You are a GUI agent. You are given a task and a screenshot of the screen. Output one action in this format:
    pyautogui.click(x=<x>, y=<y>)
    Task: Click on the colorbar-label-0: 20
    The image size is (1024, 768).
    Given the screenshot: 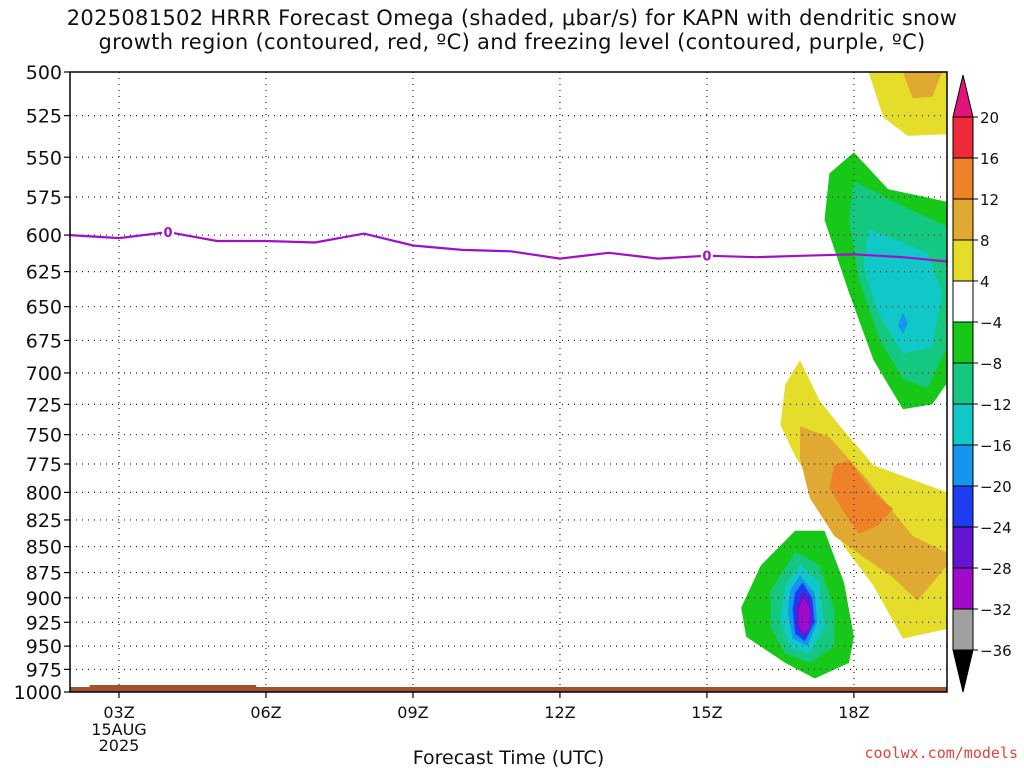 What is the action you would take?
    pyautogui.click(x=989, y=118)
    